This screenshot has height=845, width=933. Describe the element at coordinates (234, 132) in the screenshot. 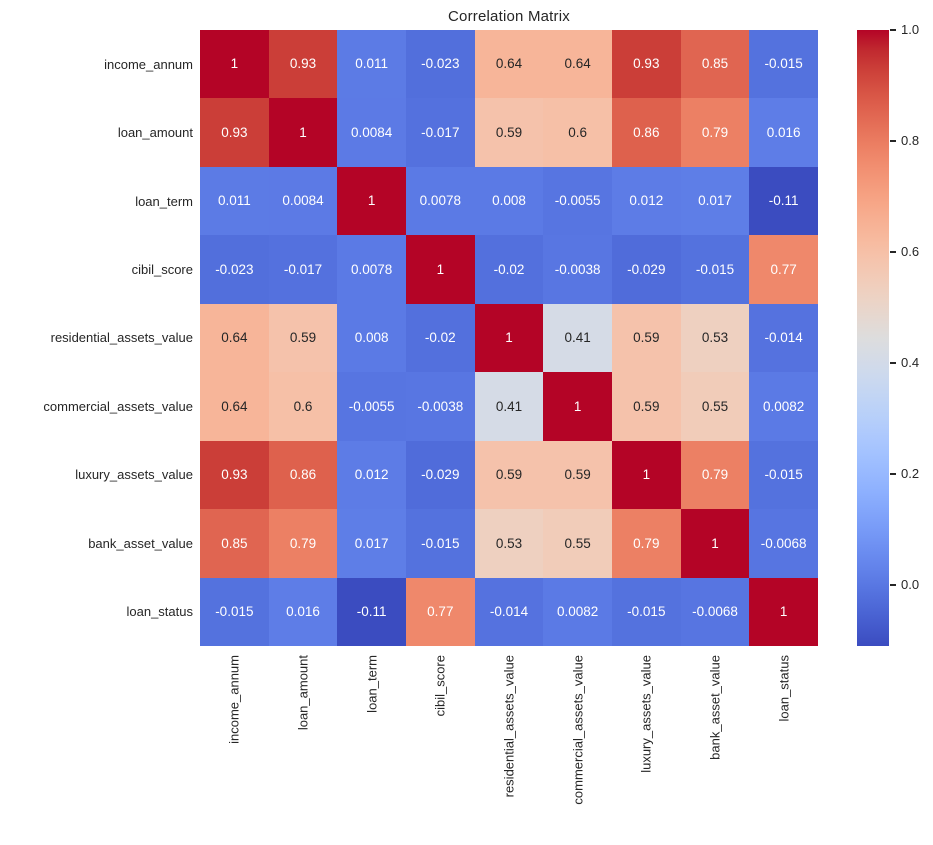

I see `matrix-cell-loan_amount-income_annum: 0.93` at that location.